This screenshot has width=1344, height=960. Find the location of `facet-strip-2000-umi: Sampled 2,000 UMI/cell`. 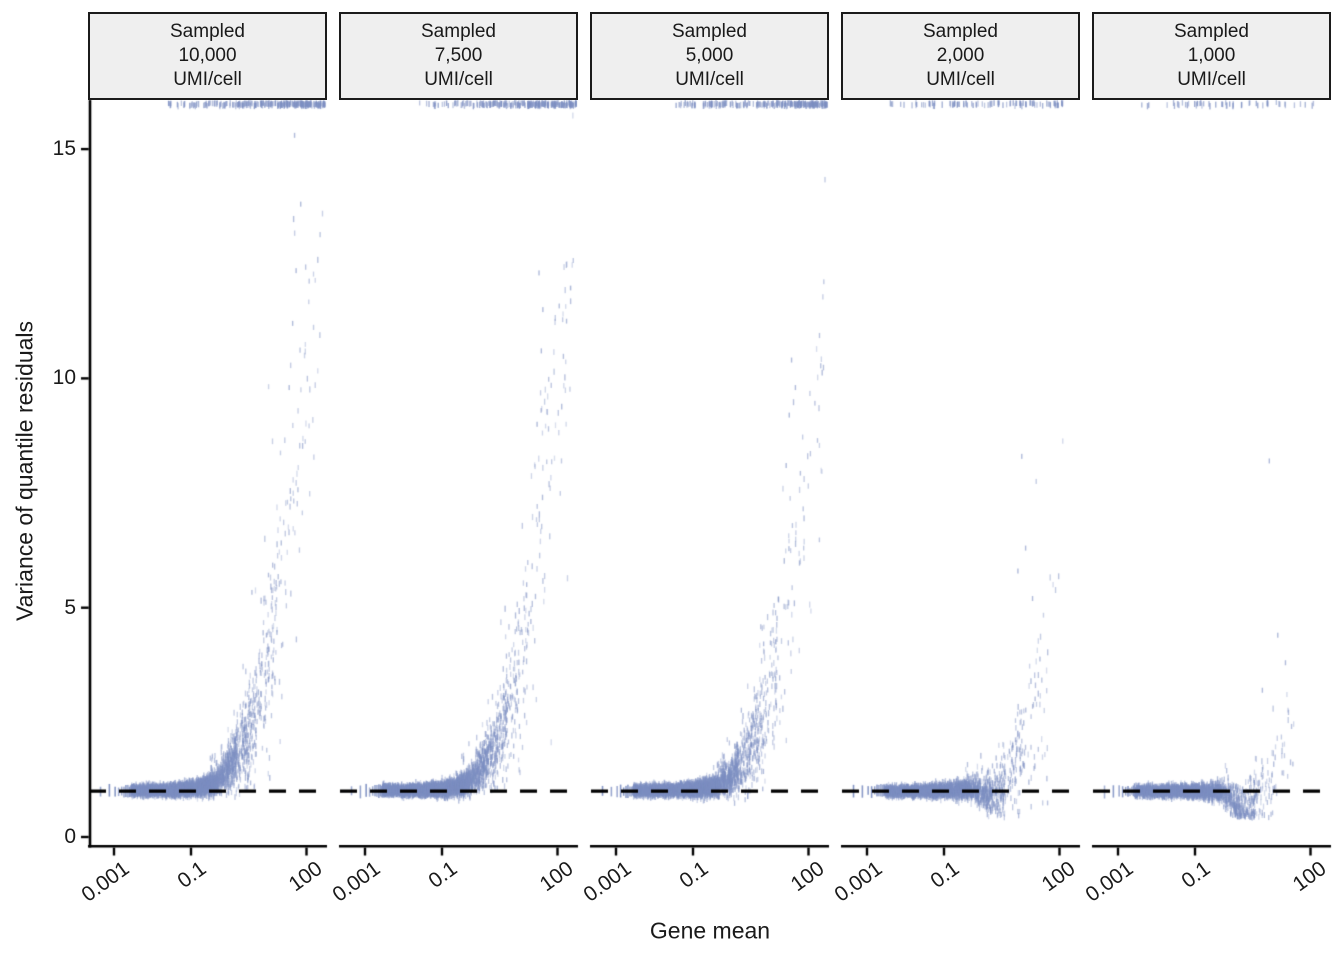

facet-strip-2000-umi: Sampled 2,000 UMI/cell is located at coordinates (960, 56).